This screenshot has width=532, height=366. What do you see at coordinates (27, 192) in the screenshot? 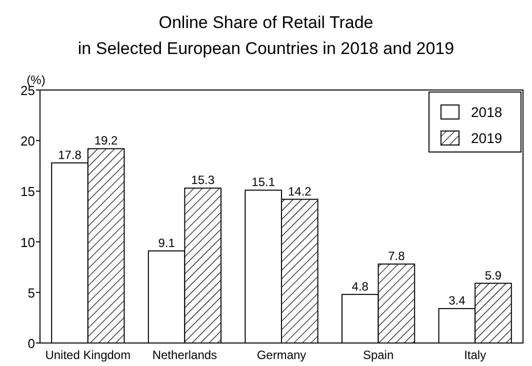
I see `y-tick-label: 15` at bounding box center [27, 192].